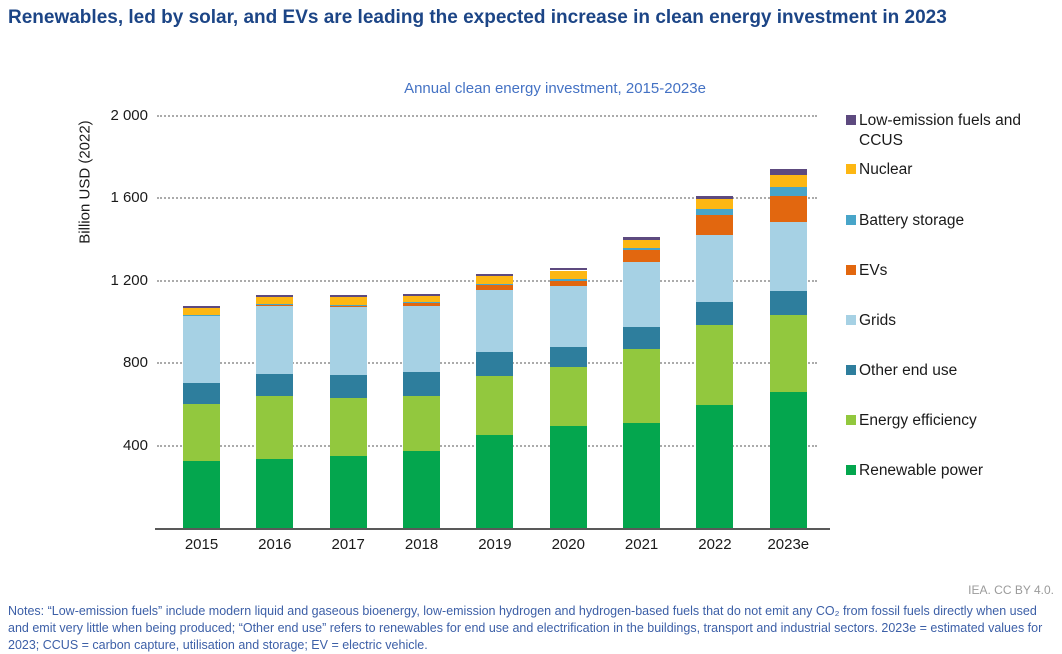 This screenshot has height=654, width=1062. What do you see at coordinates (117, 362) in the screenshot?
I see `y-tick-label: 800` at bounding box center [117, 362].